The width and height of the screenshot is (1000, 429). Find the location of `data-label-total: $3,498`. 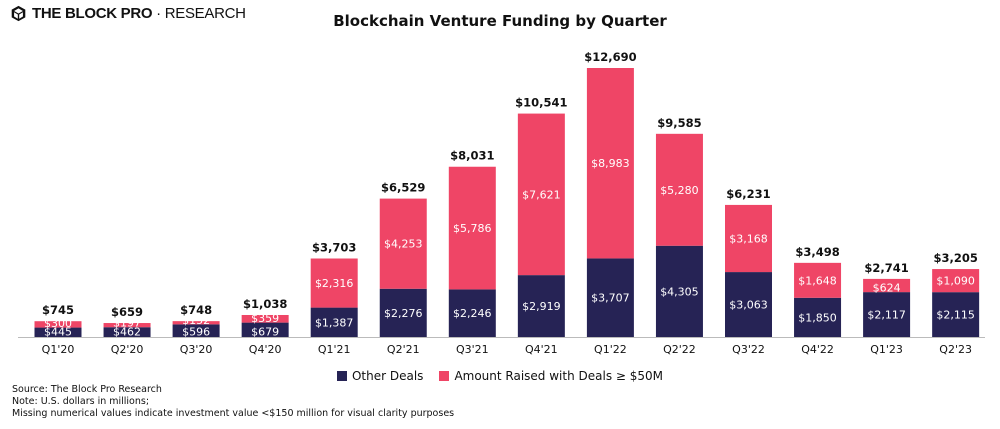

data-label-total: $3,498 is located at coordinates (817, 252).